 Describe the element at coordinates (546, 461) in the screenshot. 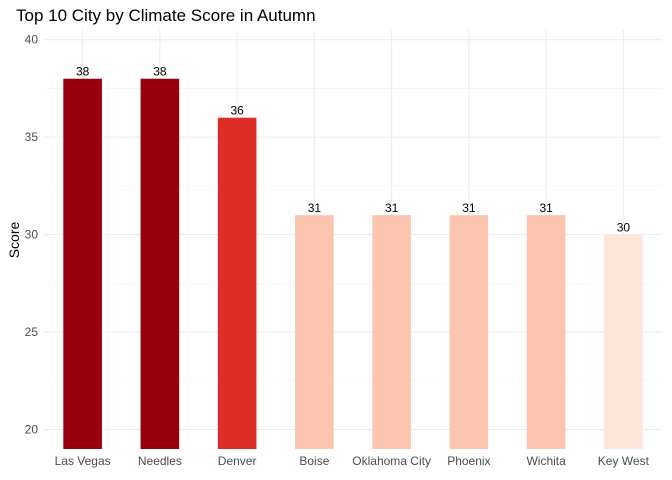

I see `x-tick-label: Wichita` at that location.